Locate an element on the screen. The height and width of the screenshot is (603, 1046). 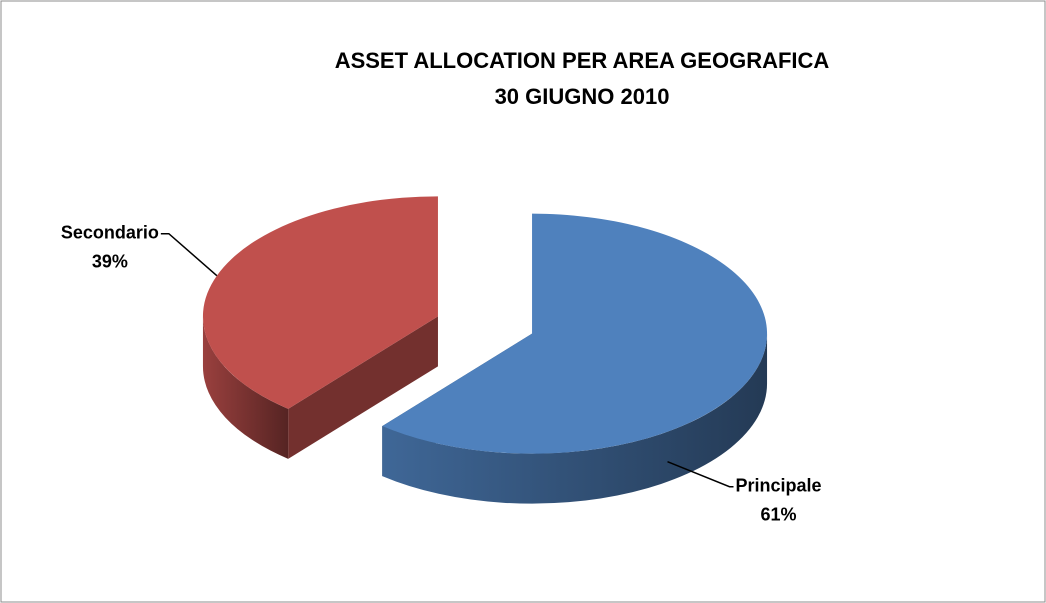
data-label-value: 39% is located at coordinates (110, 261).